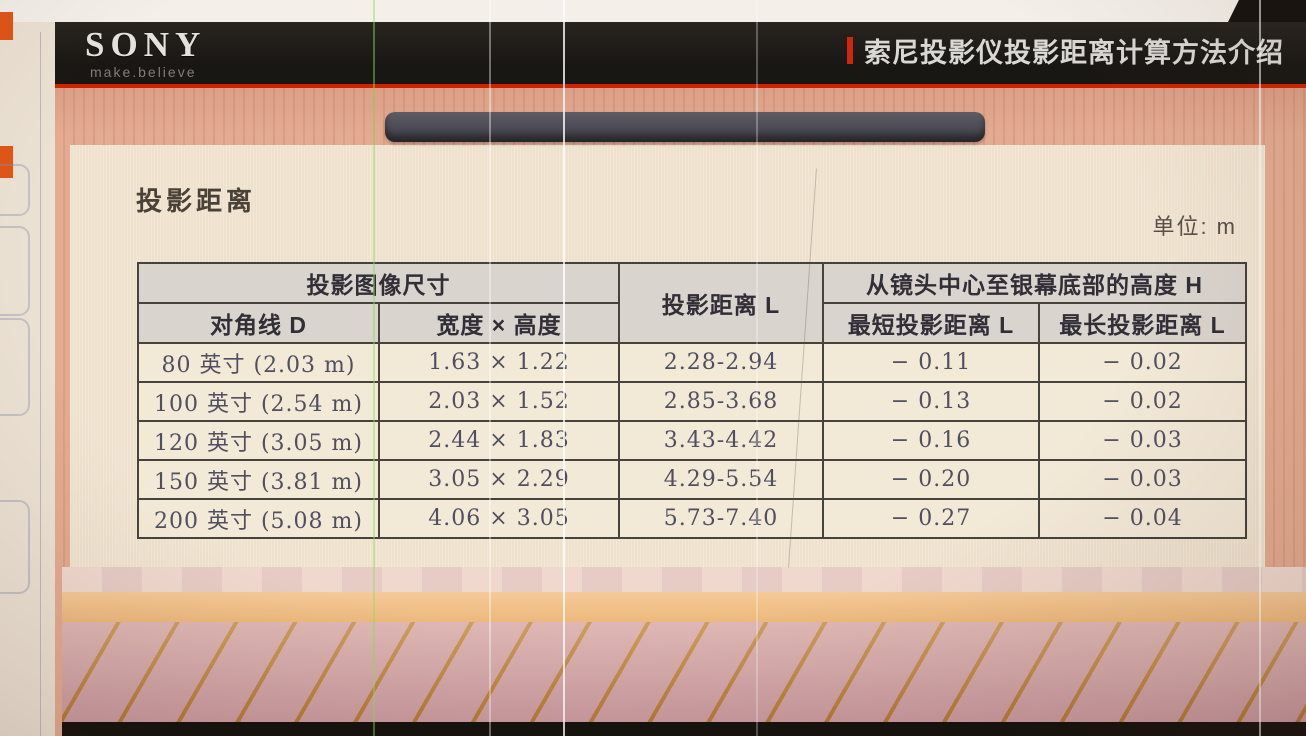 The height and width of the screenshot is (736, 1306). I want to click on top-right-dark-wedge, so click(1267, 11).